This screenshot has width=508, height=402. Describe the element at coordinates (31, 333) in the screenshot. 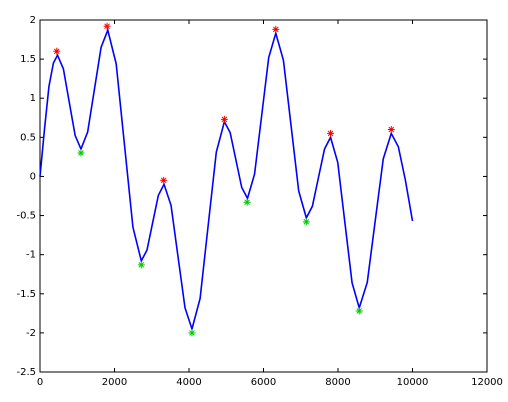

I see `y-tick-label: -2` at that location.